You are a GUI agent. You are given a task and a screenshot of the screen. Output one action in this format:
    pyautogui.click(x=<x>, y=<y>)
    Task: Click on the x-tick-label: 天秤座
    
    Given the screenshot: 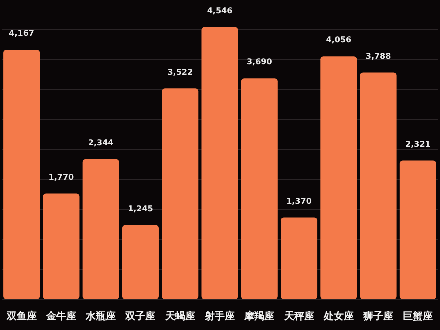 What is the action you would take?
    pyautogui.click(x=298, y=316)
    